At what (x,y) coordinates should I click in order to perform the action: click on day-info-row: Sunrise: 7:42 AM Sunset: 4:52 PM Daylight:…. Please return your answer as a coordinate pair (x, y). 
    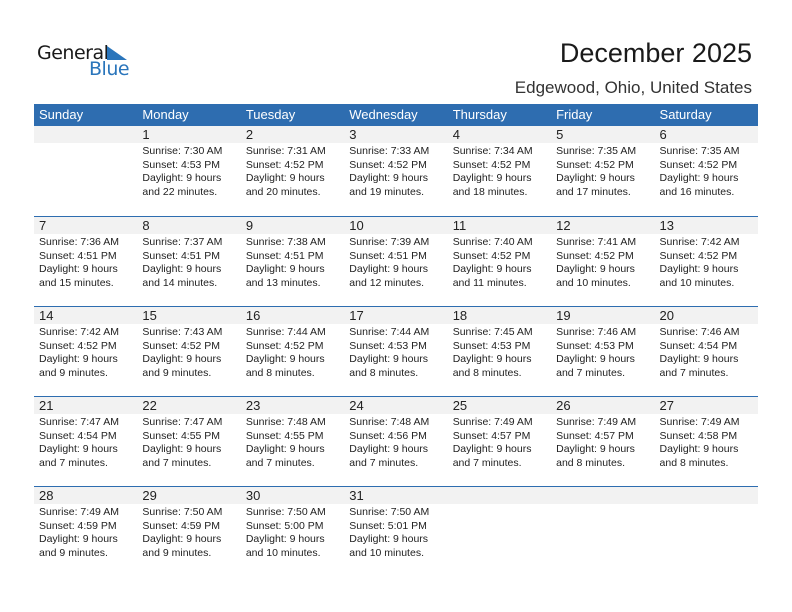
    Looking at the image, I should click on (396, 353).